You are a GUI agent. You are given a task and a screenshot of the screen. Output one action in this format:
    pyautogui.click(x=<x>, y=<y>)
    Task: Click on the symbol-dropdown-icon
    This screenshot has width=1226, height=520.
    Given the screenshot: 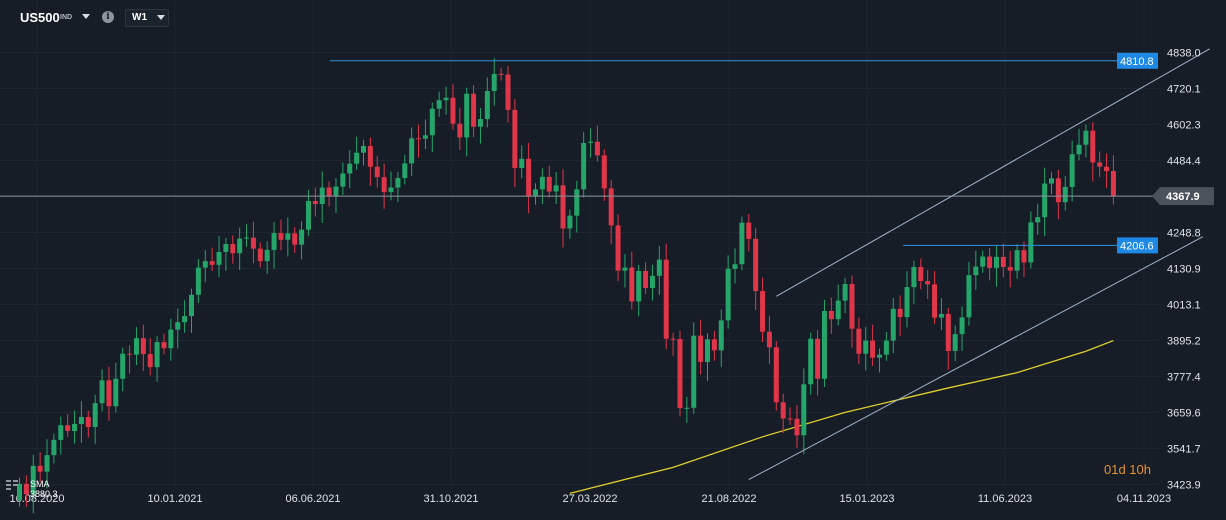 What is the action you would take?
    pyautogui.click(x=86, y=16)
    